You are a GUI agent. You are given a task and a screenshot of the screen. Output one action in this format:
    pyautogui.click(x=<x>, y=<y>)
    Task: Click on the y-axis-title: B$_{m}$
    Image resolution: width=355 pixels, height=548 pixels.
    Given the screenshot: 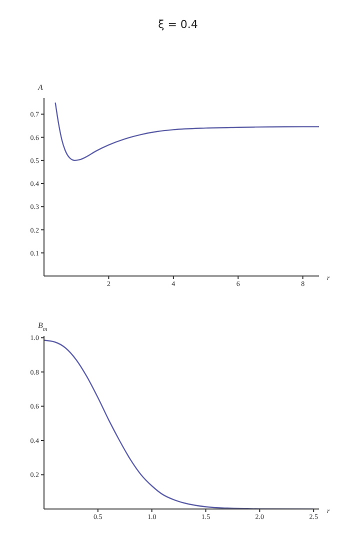 What is the action you would take?
    pyautogui.click(x=43, y=327)
    